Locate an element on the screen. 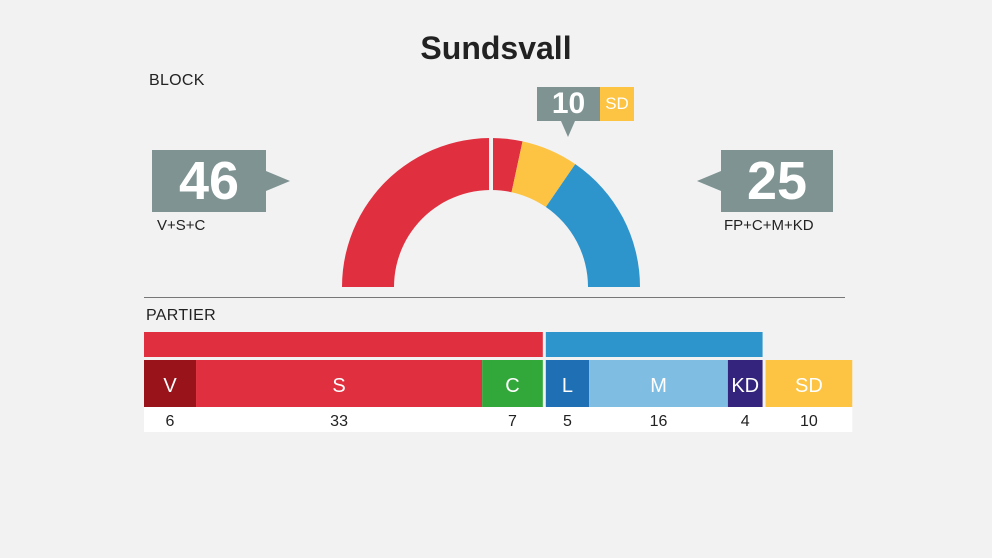 Image resolution: width=992 pixels, height=558 pixels. value-strip is located at coordinates (498, 419).